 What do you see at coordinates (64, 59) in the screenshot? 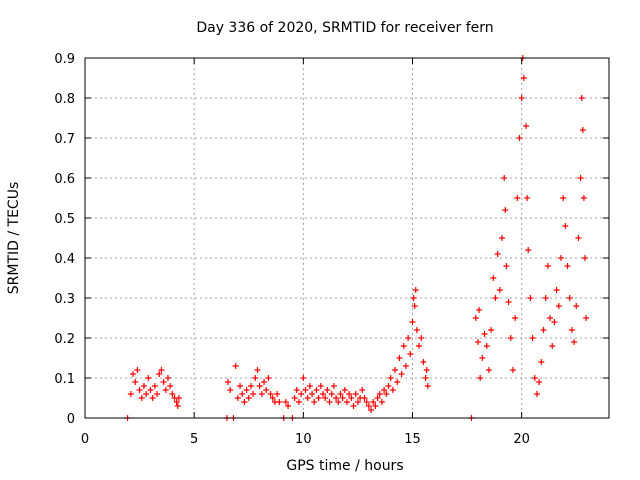
I see `y-tick-label: 0.9` at bounding box center [64, 59].